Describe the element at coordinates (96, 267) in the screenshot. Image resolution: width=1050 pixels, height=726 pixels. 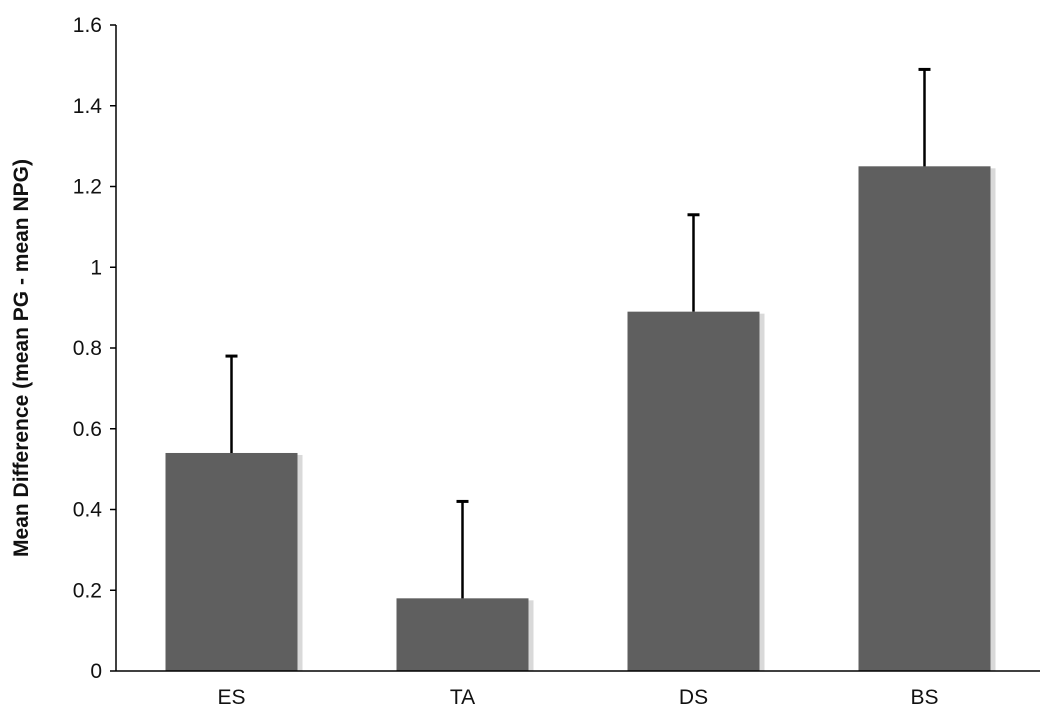
I see `y-tick-label: 1` at that location.